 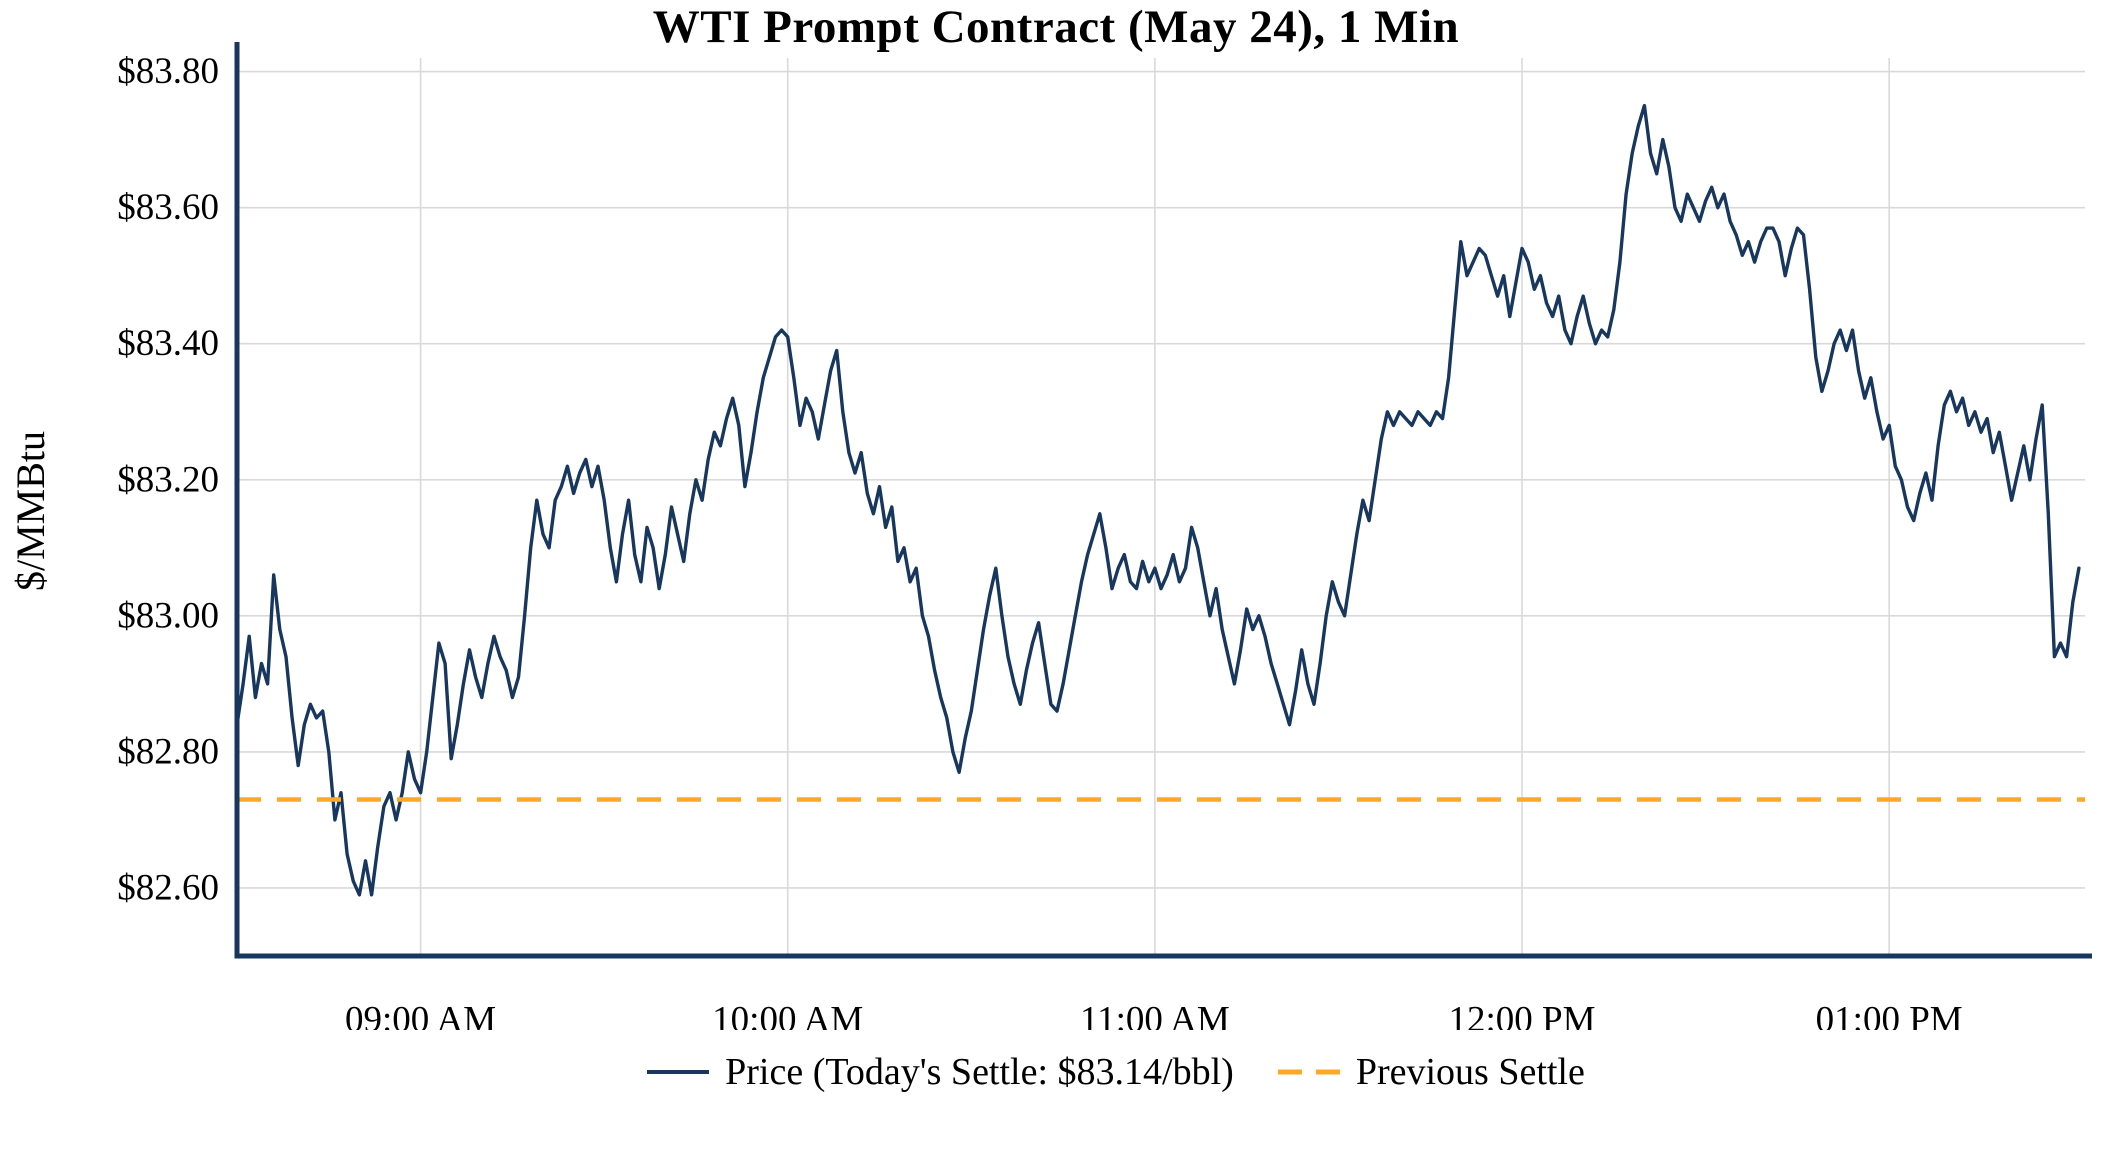 I want to click on y-tick-label: $83.00, so click(x=168, y=615).